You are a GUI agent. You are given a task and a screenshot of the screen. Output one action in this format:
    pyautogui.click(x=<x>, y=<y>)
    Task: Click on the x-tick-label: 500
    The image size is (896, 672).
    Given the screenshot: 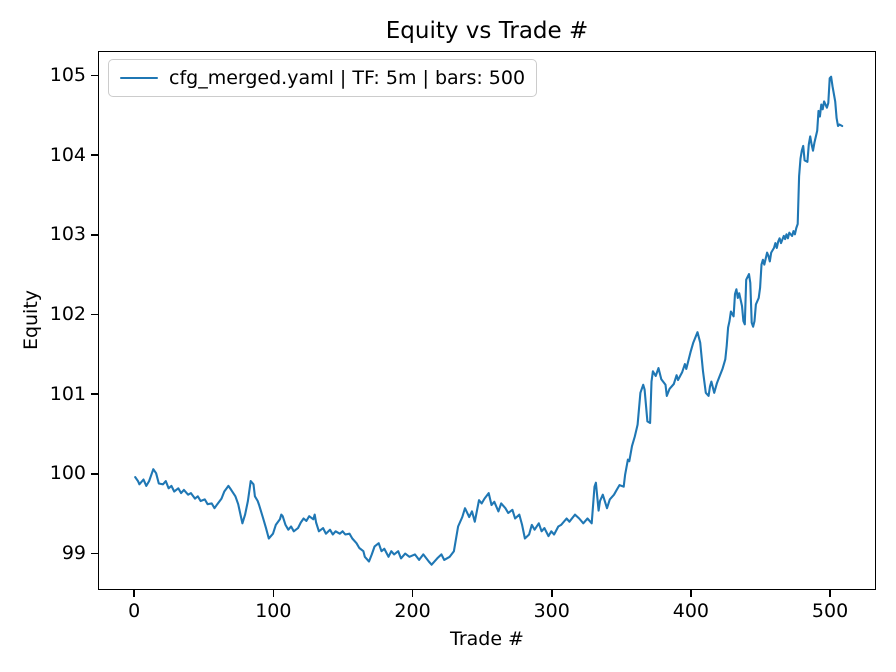 What is the action you would take?
    pyautogui.click(x=830, y=611)
    